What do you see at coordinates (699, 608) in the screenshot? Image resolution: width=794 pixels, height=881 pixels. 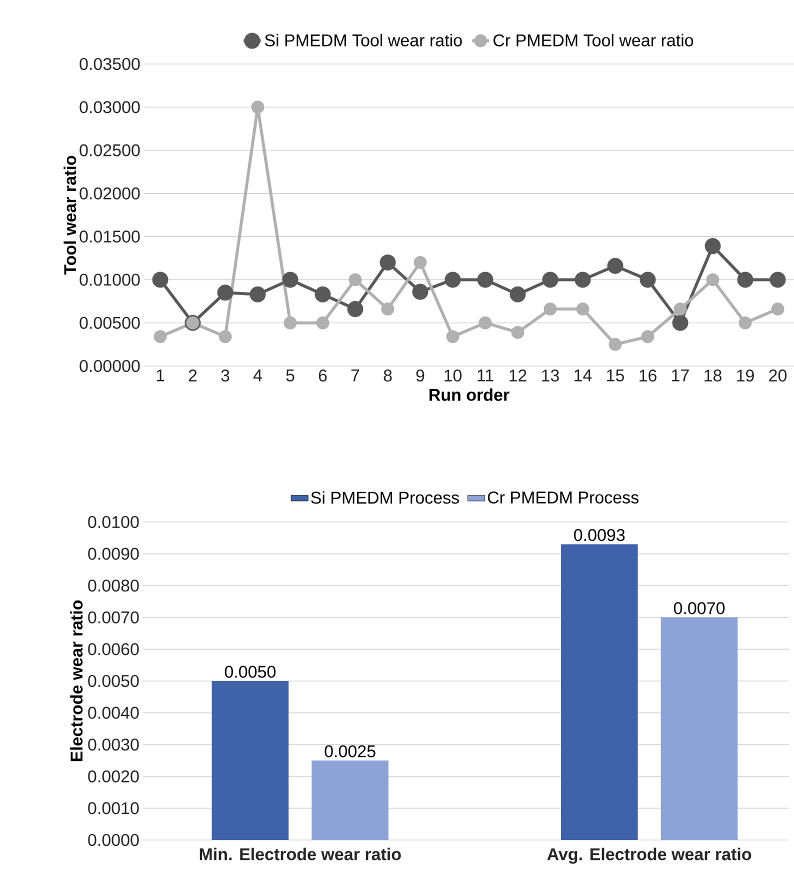 I see `data-label: 0.0070` at bounding box center [699, 608].